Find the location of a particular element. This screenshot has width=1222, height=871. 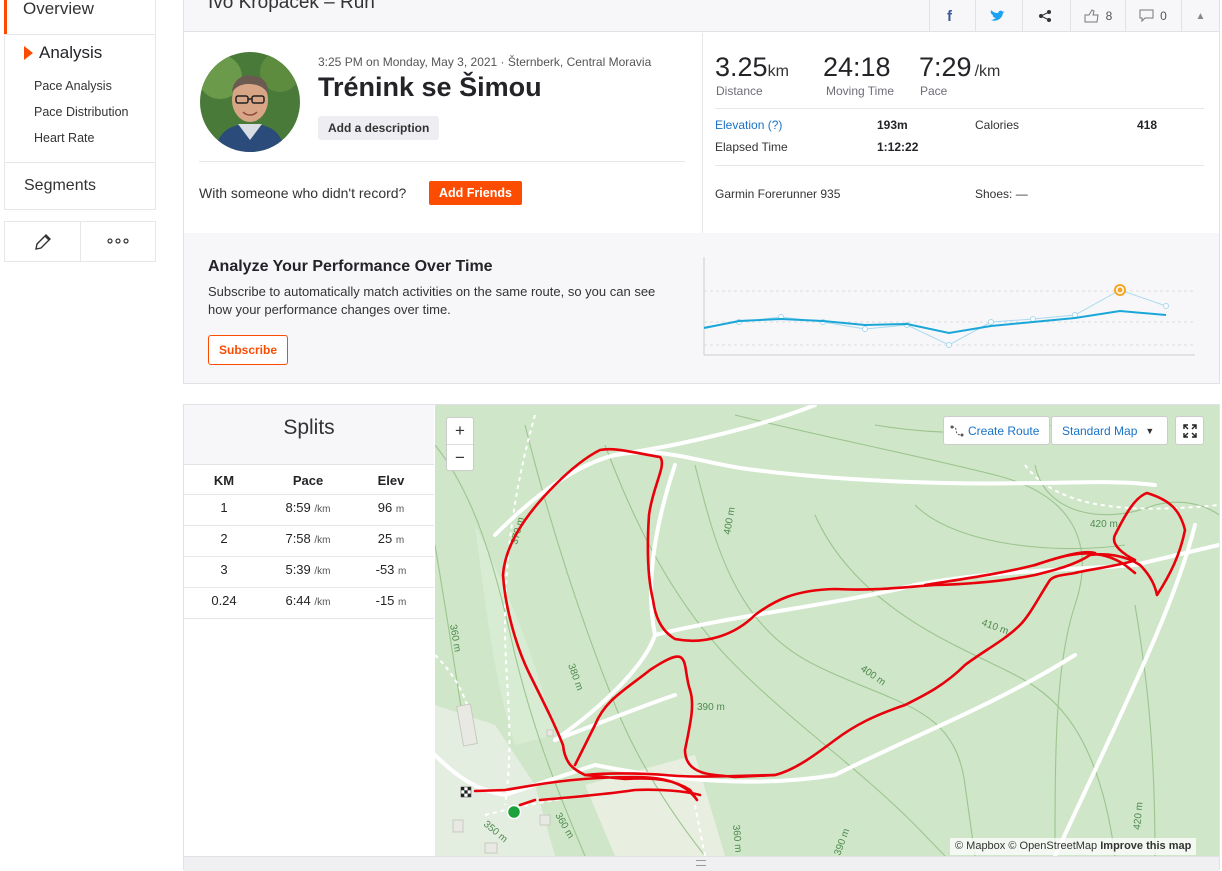

activity-title: Trénink se Šimou is located at coordinates (430, 87).